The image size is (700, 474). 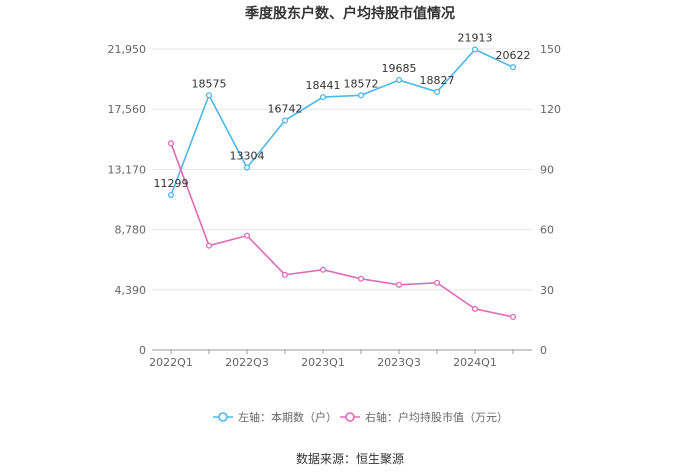 I want to click on x-tick-label: 2023Q1, so click(x=323, y=362).